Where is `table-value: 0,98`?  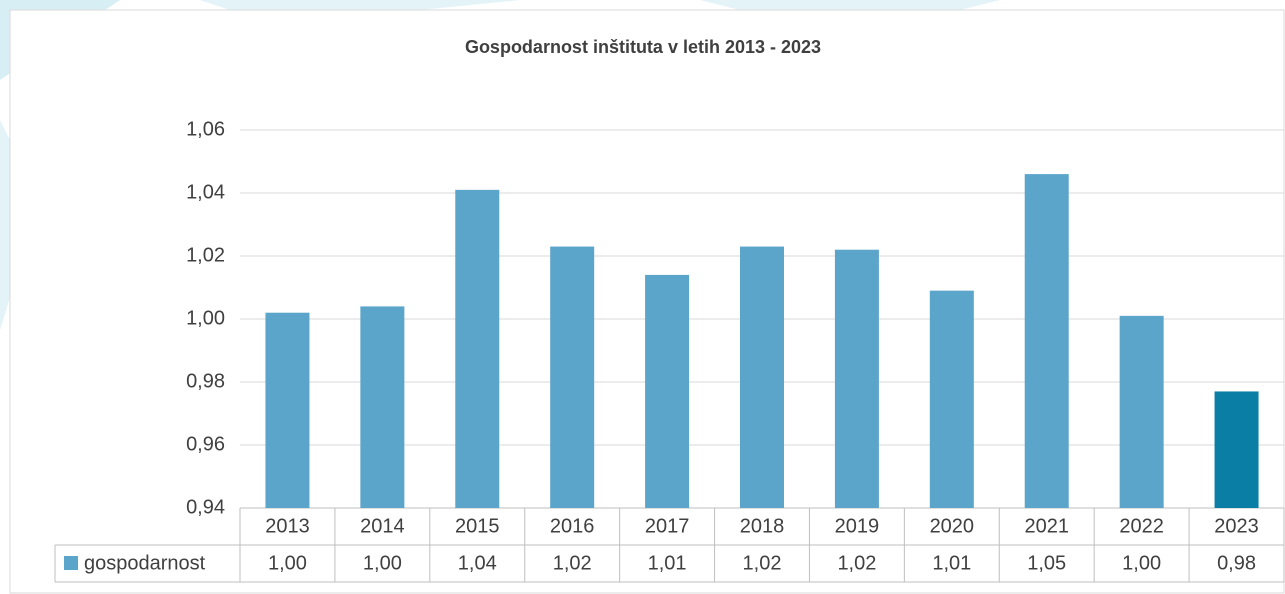 table-value: 0,98 is located at coordinates (1236, 563).